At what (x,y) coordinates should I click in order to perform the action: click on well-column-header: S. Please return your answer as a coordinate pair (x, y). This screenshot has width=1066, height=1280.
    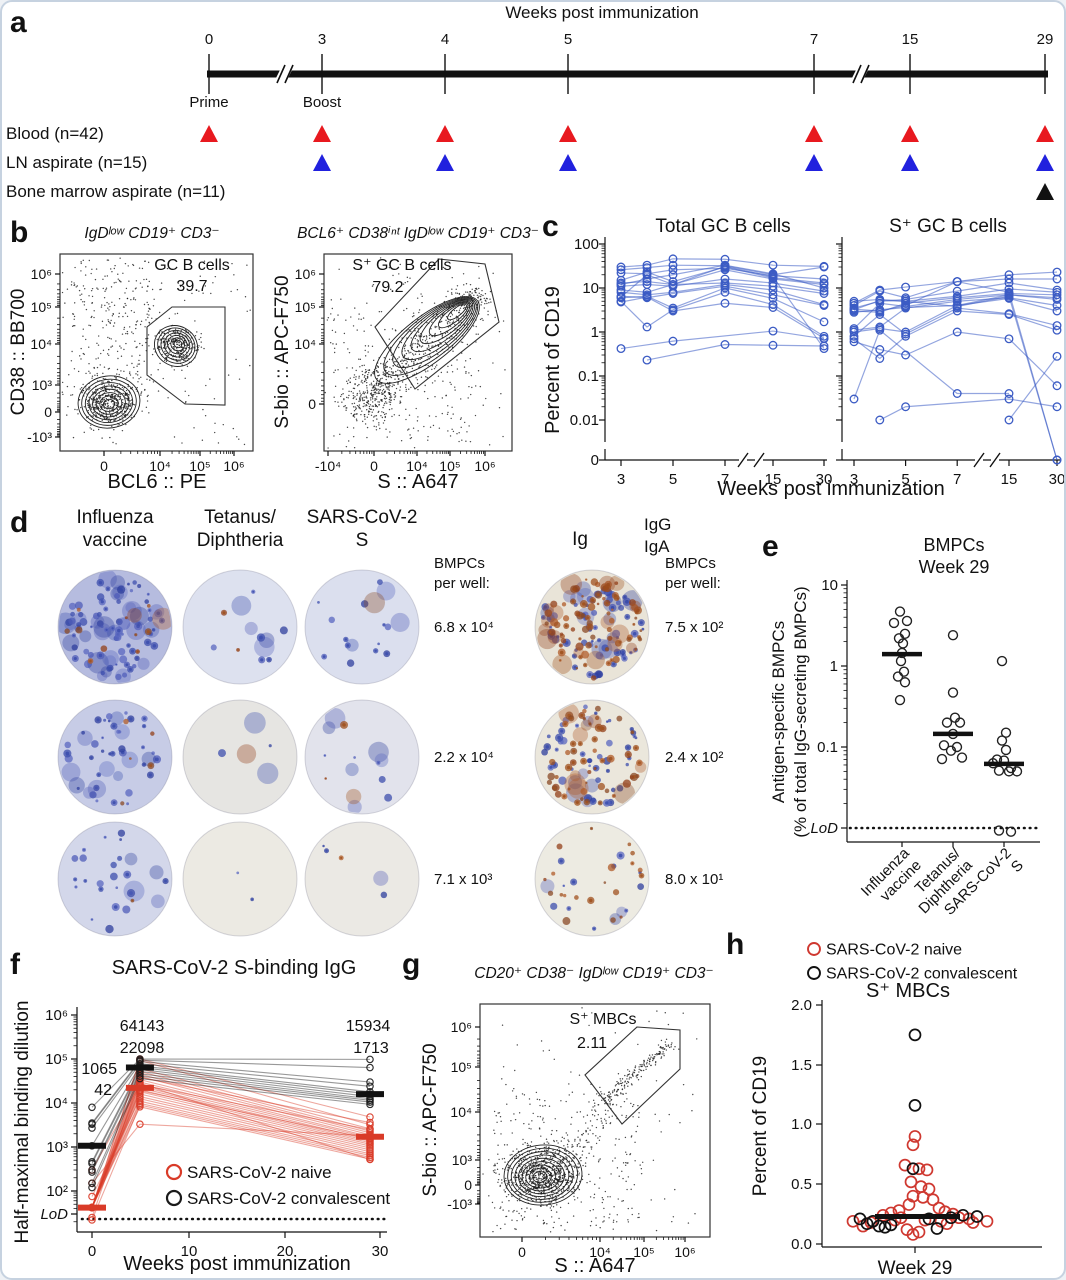
    Looking at the image, I should click on (362, 540).